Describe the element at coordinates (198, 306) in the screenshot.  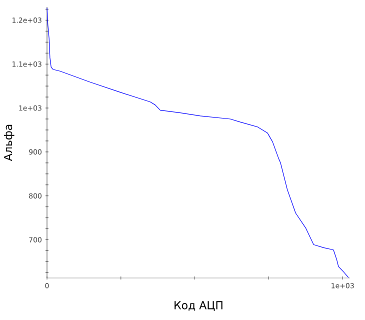
I see `x-axis-title: Код АЦП` at that location.